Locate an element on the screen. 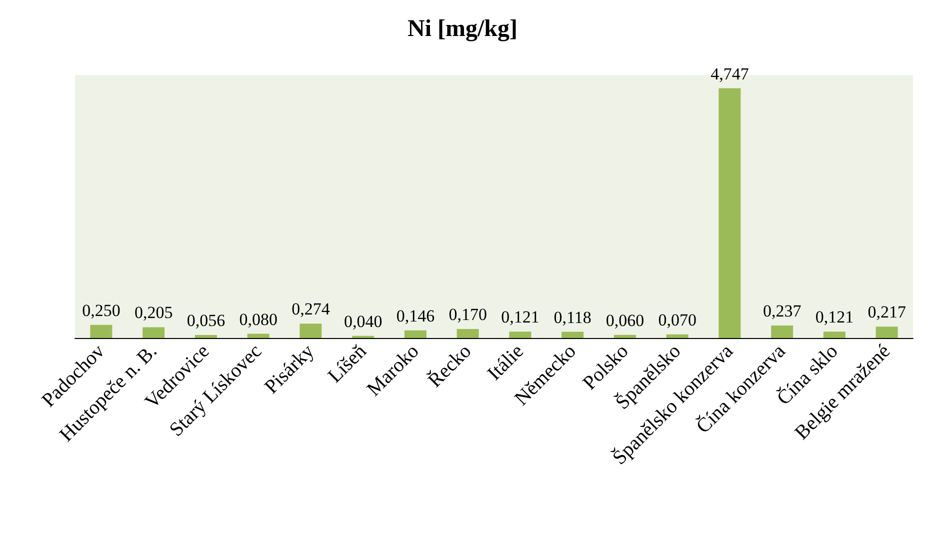 The image size is (925, 540). data-label: 0,274 is located at coordinates (311, 309).